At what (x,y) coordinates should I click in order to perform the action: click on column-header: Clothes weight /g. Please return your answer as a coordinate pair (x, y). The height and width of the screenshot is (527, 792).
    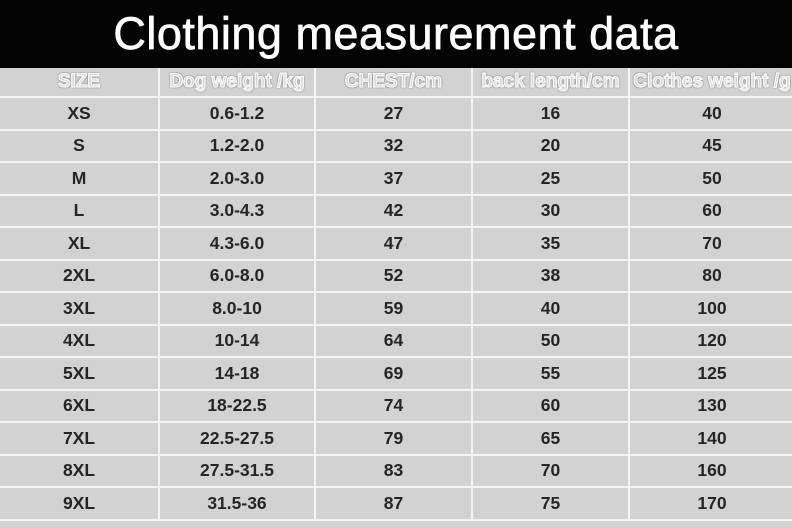
    Looking at the image, I should click on (710, 83).